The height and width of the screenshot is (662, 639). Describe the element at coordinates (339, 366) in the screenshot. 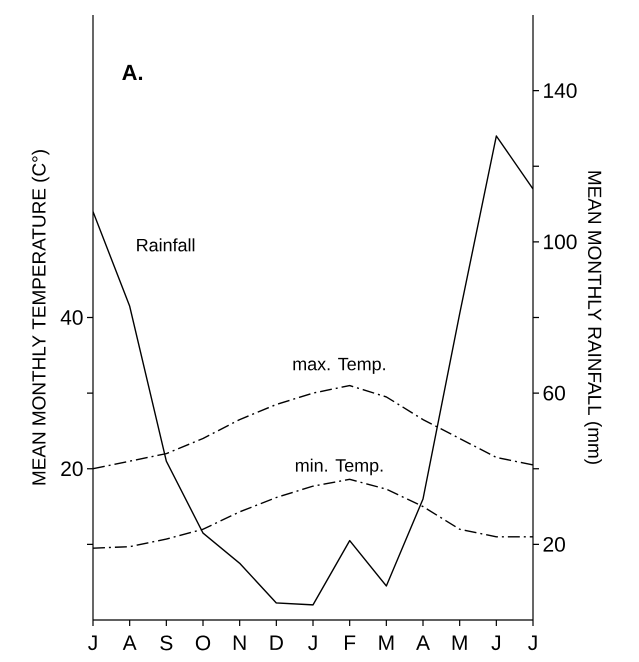

I see `series-label: max. Temp.` at that location.